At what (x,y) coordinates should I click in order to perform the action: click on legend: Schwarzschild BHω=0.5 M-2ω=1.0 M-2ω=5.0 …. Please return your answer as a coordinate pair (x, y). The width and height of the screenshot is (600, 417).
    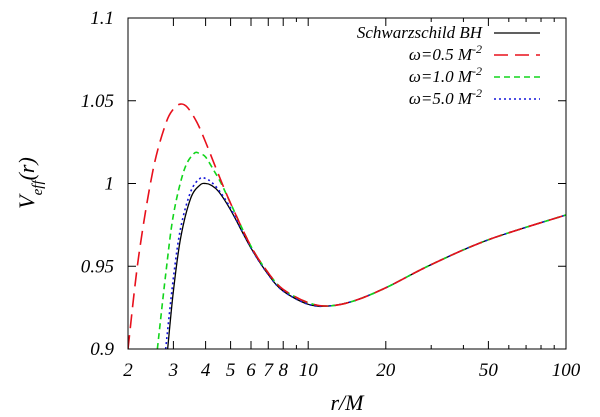
    Looking at the image, I should click on (448, 65).